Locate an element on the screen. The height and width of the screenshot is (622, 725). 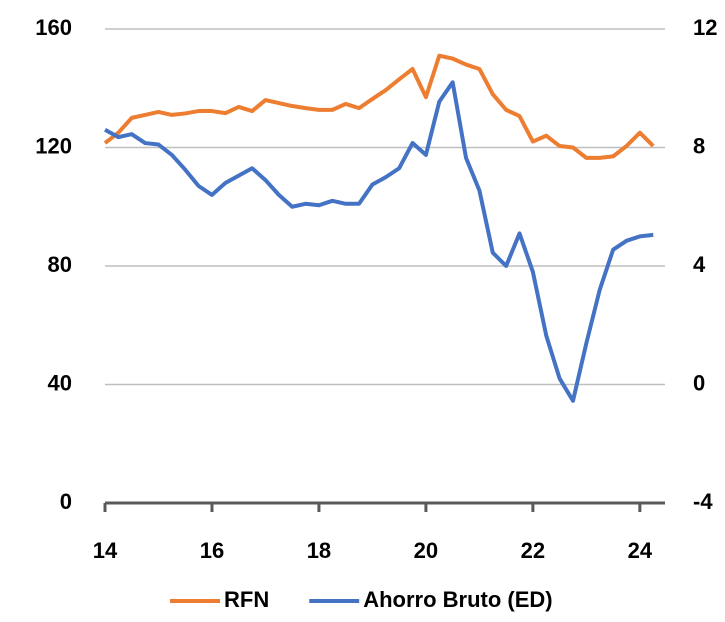
legend-label: RFN is located at coordinates (246, 599).